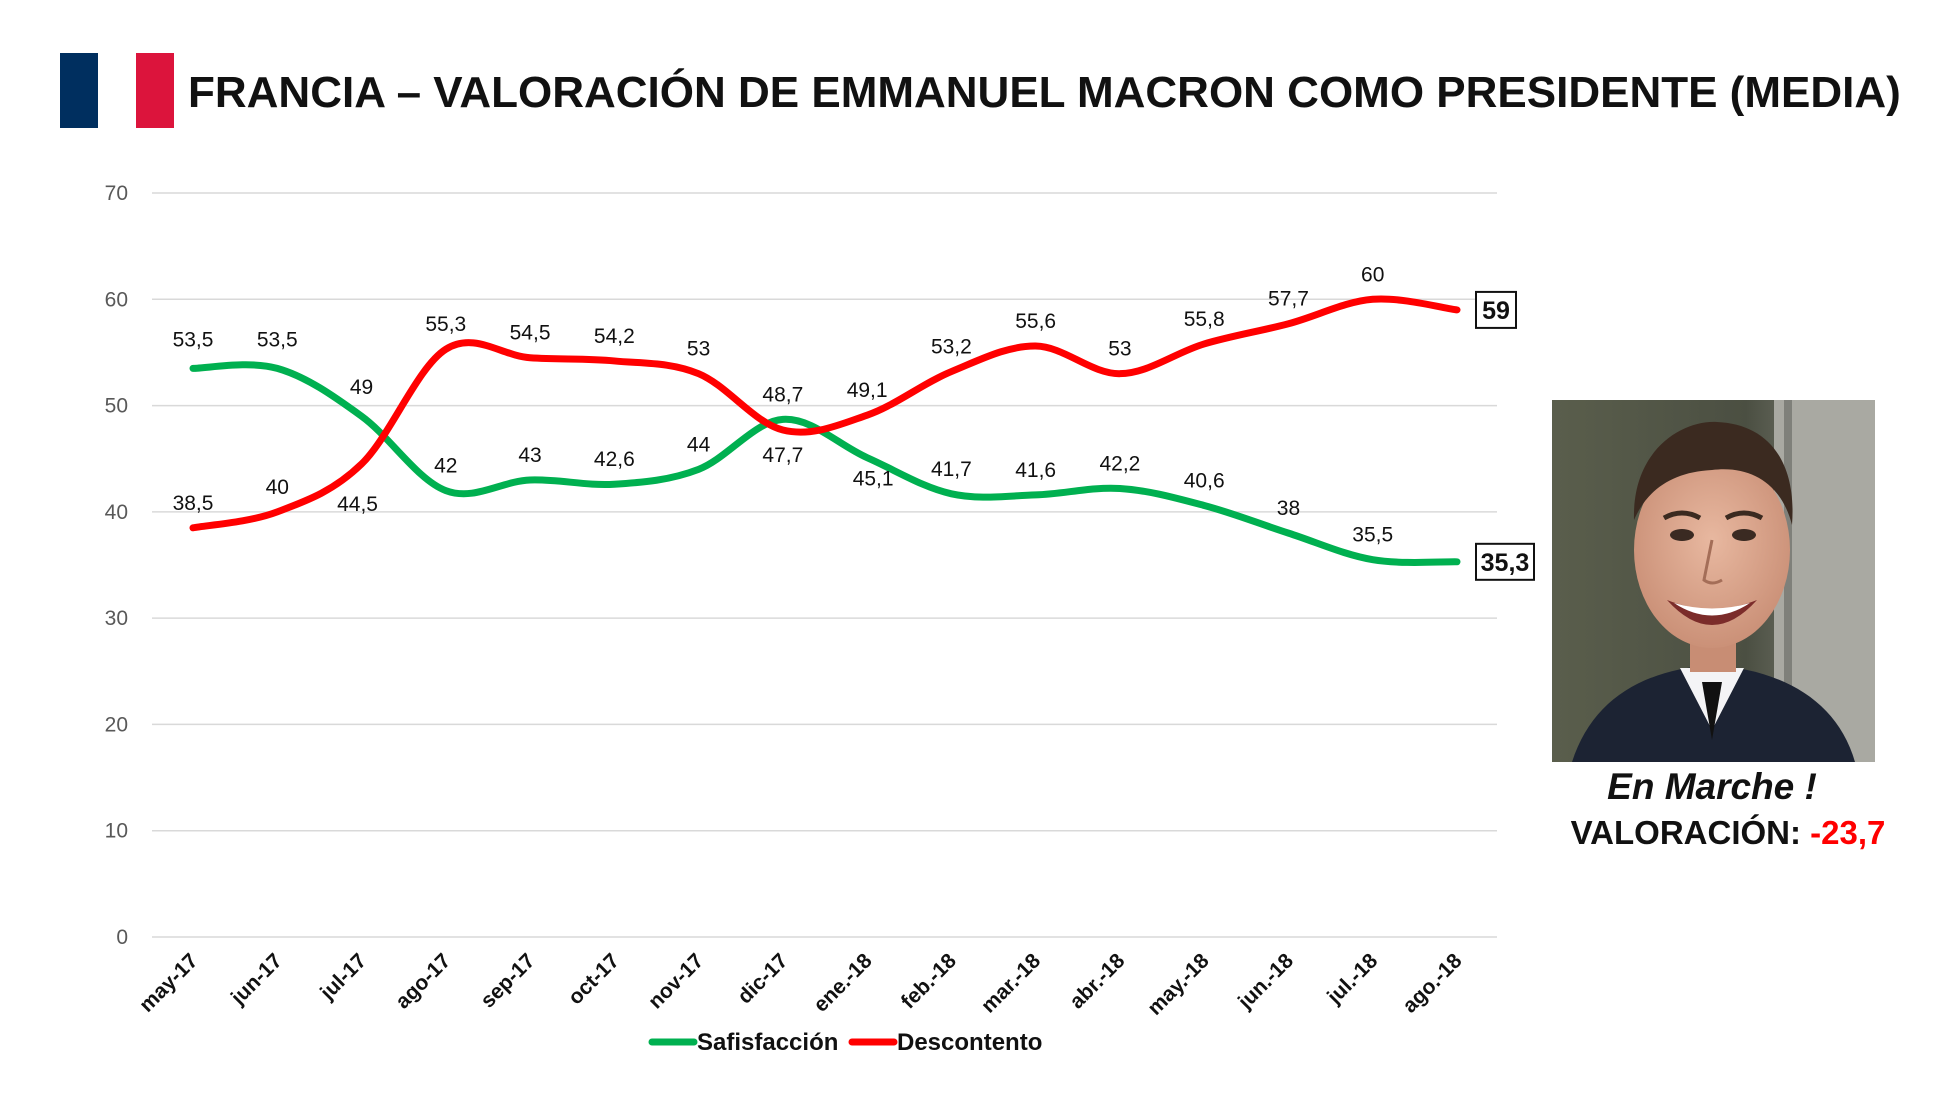 The image size is (1940, 1117). I want to click on y-axis-ticks: 0 10 20 30 40 50 60 70, so click(116, 565).